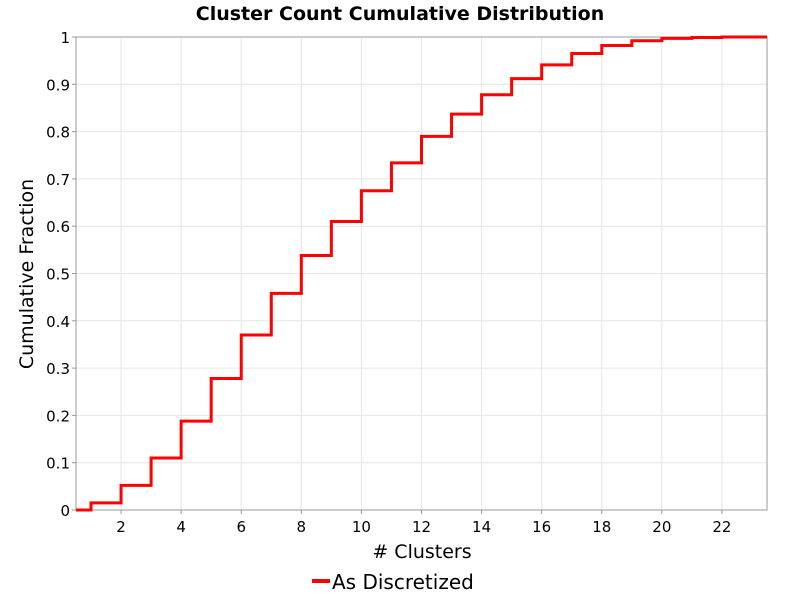  I want to click on y-tick-label: 0.2, so click(58, 416).